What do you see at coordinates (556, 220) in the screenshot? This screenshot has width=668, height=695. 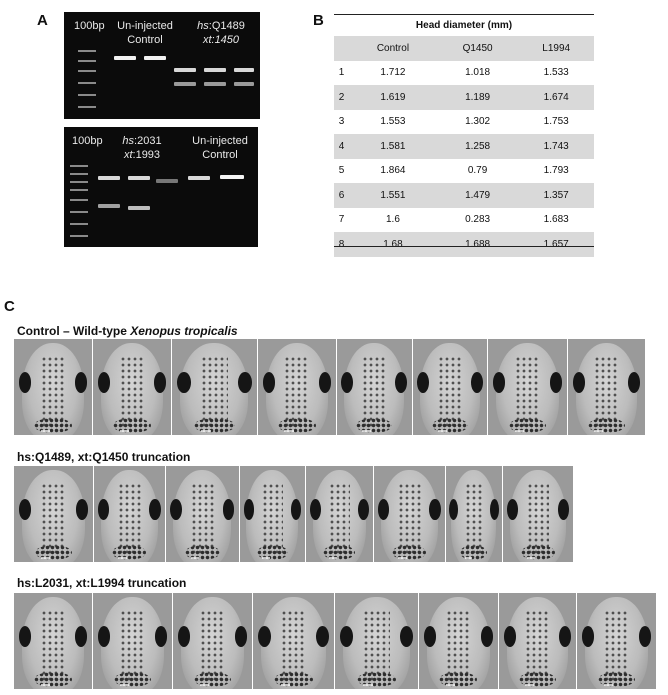 I see `table-cell: 1.683` at bounding box center [556, 220].